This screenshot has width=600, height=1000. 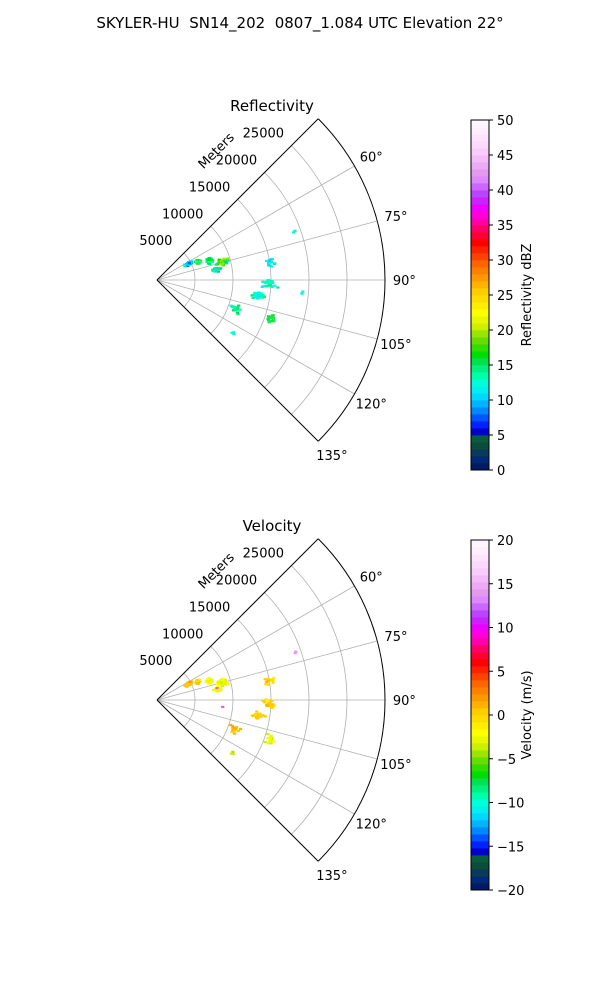 I want to click on azimuth-tick-label: 135°, so click(x=331, y=876).